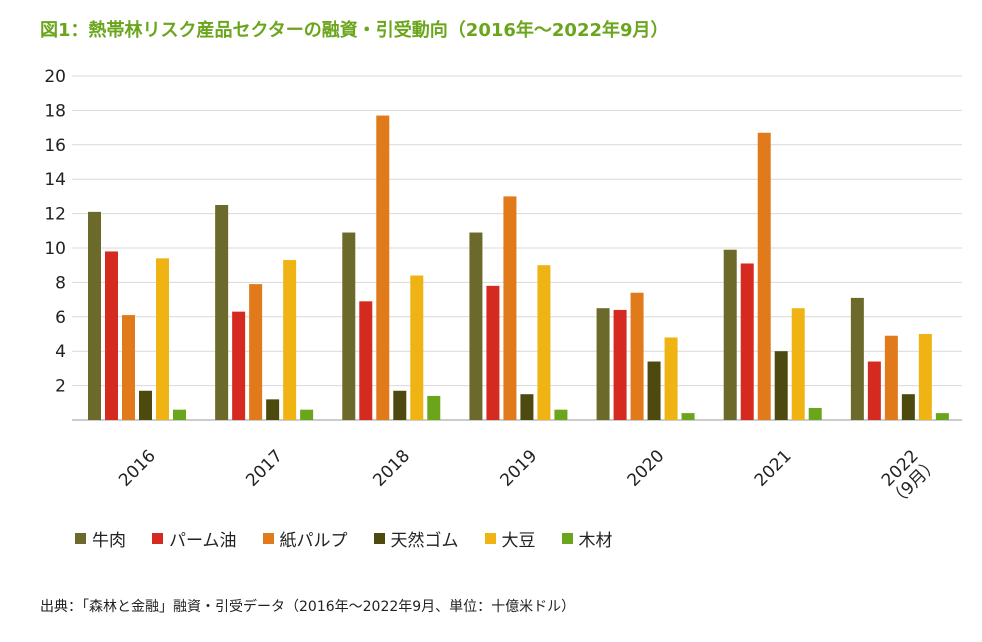  I want to click on legend-item: 天然ゴム, so click(416, 538).